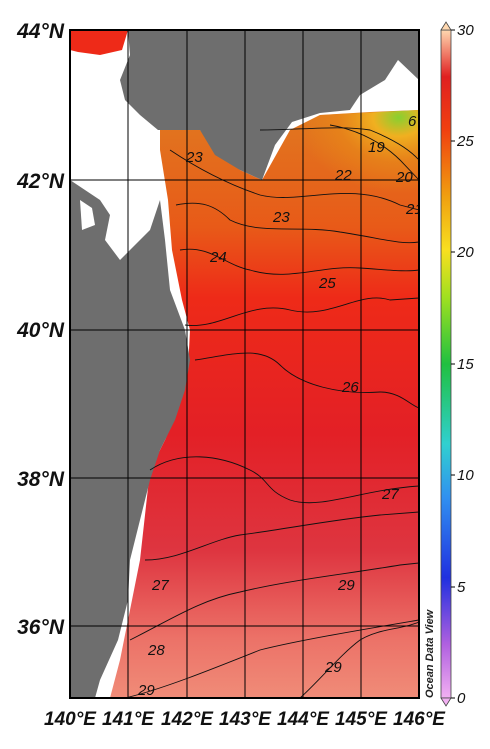  Describe the element at coordinates (218, 257) in the screenshot. I see `contour-label: 24` at that location.